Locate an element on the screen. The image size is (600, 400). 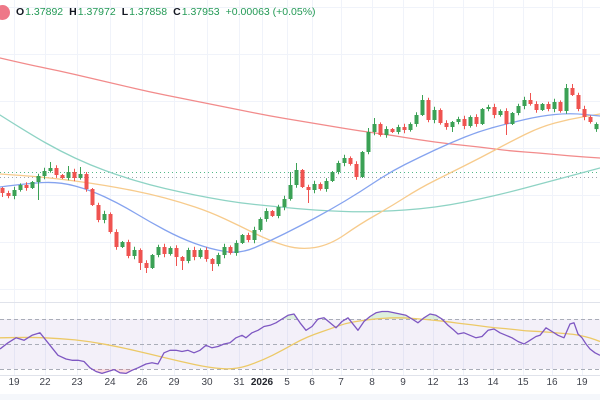
x-axis-tick: 14 is located at coordinates (493, 382).